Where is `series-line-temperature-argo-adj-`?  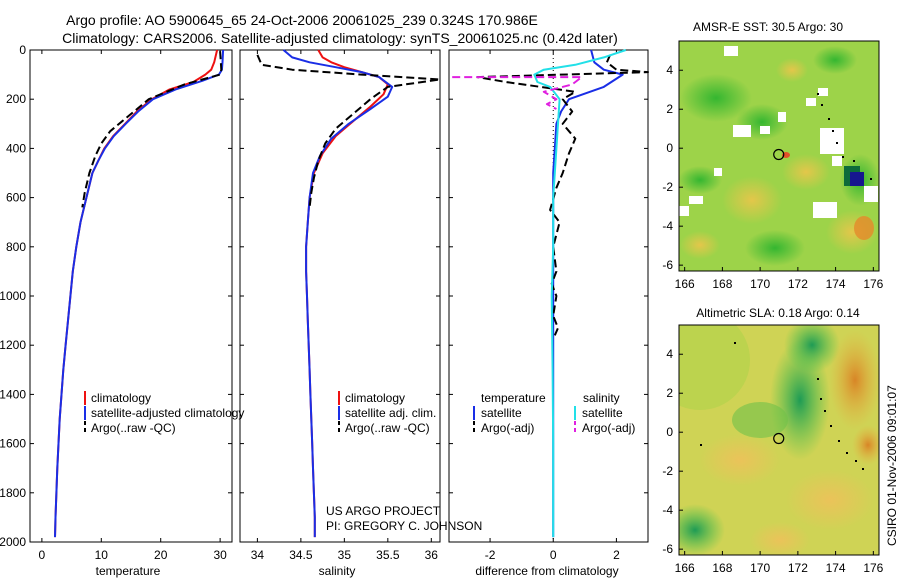
series-line-temperature-argo-adj- is located at coordinates (562, 195).